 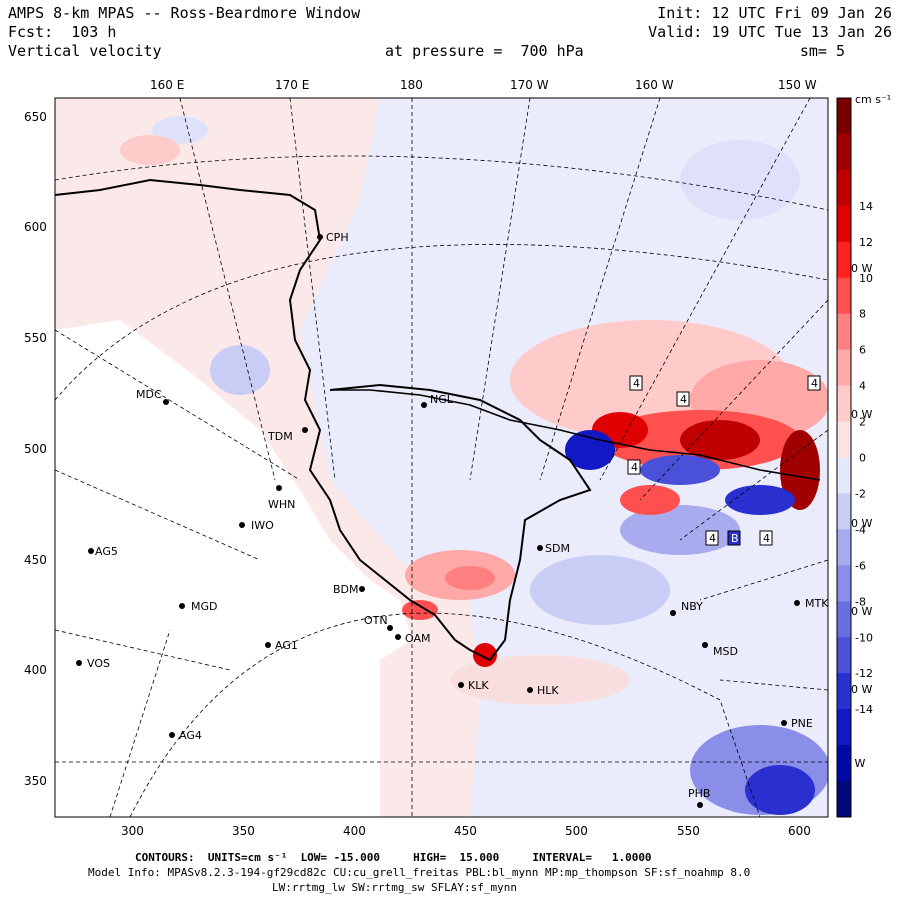 I want to click on station-label: AG1, so click(x=286, y=645).